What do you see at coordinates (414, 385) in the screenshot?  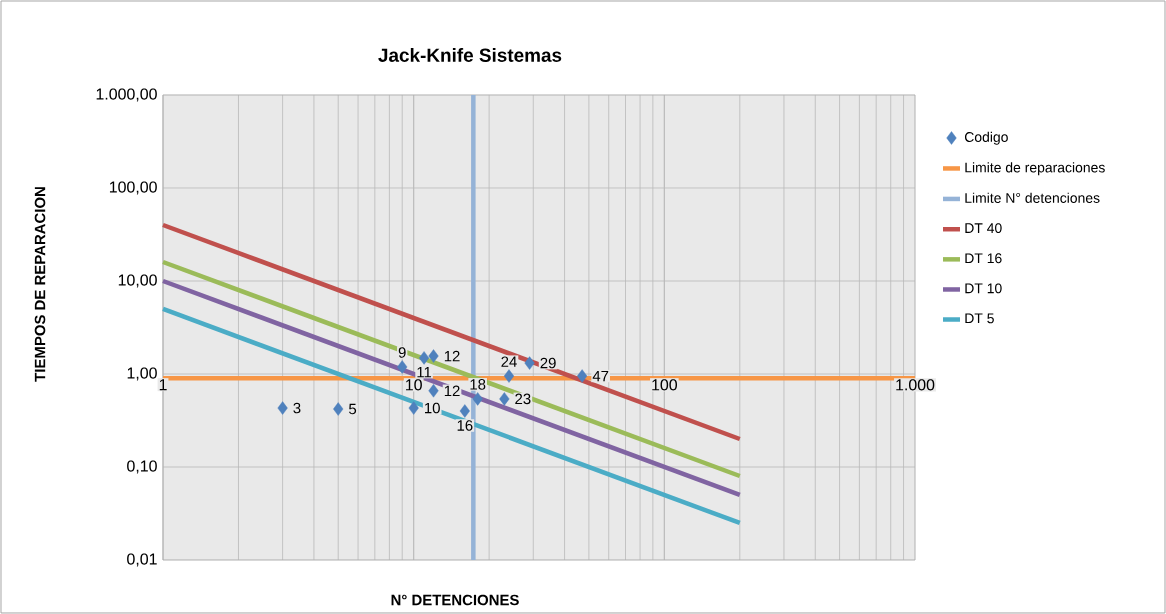 I see `x-tick-label: 10` at bounding box center [414, 385].